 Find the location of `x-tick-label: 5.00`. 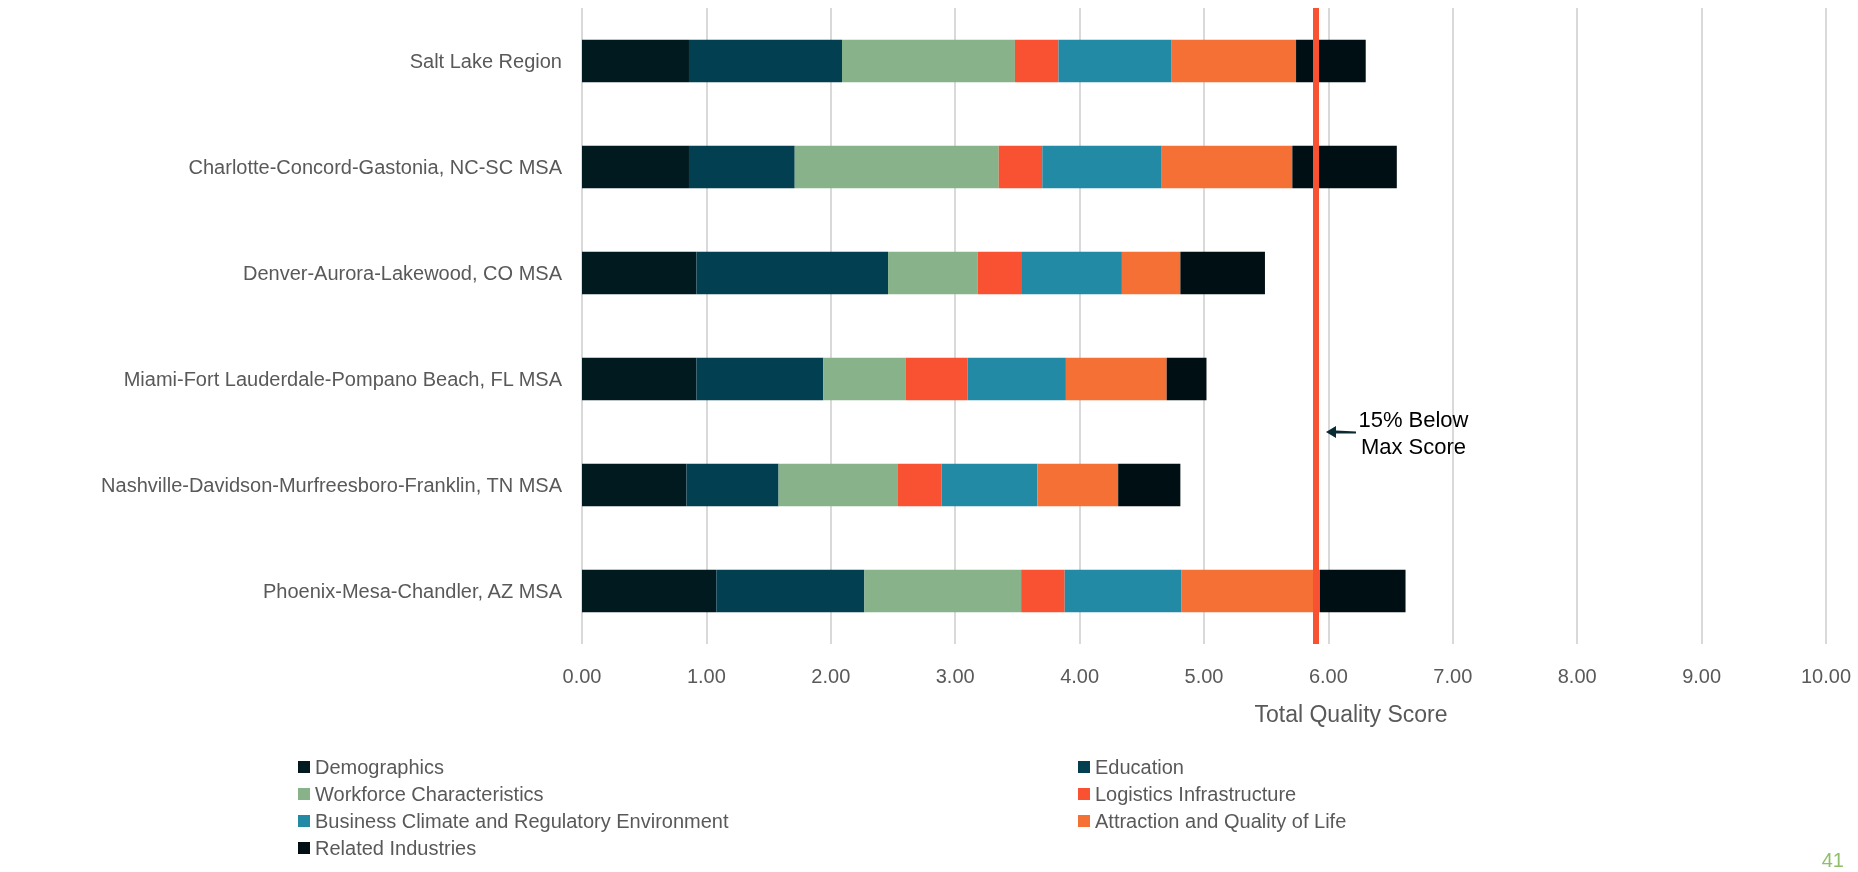

x-tick-label: 5.00 is located at coordinates (1204, 676).